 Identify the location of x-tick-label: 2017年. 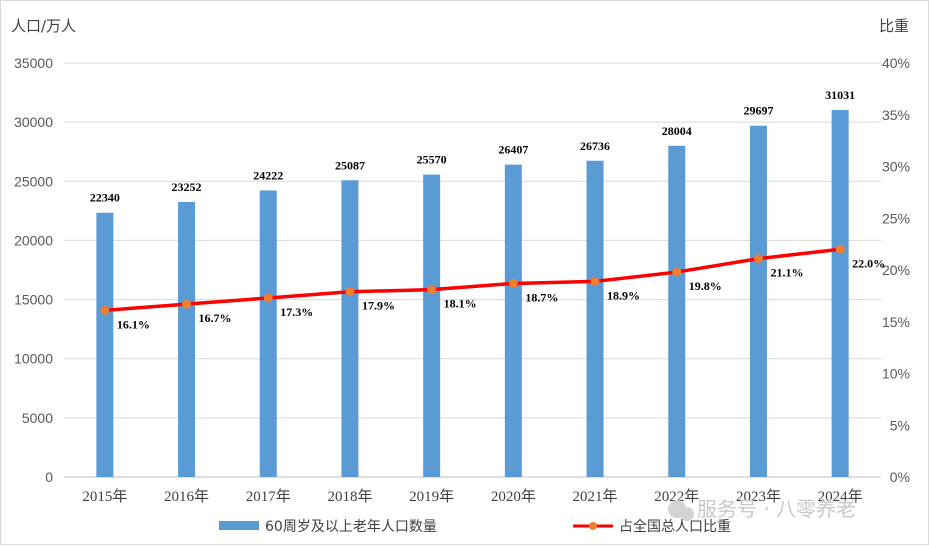
(268, 496).